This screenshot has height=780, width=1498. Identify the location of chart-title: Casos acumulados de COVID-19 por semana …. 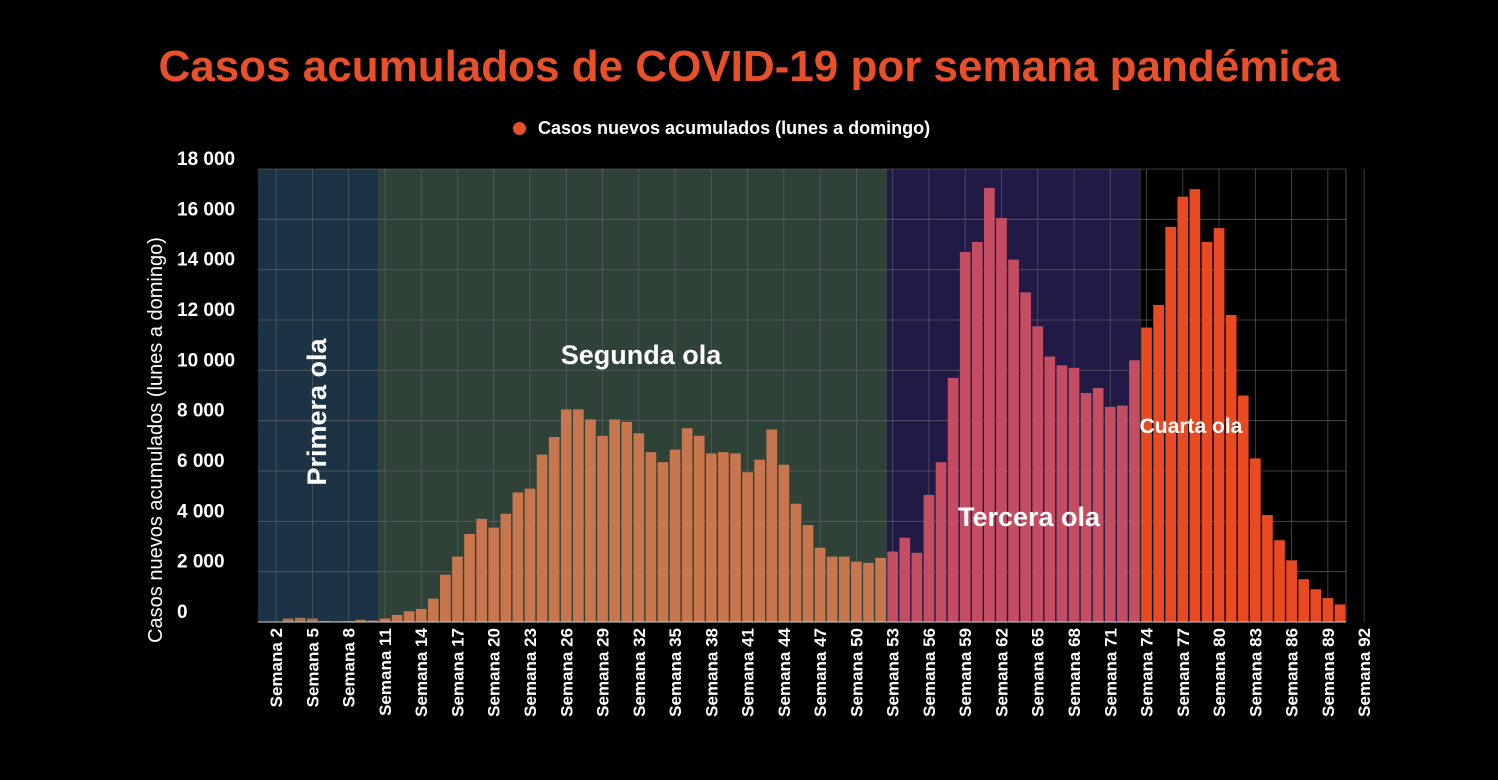
(749, 66).